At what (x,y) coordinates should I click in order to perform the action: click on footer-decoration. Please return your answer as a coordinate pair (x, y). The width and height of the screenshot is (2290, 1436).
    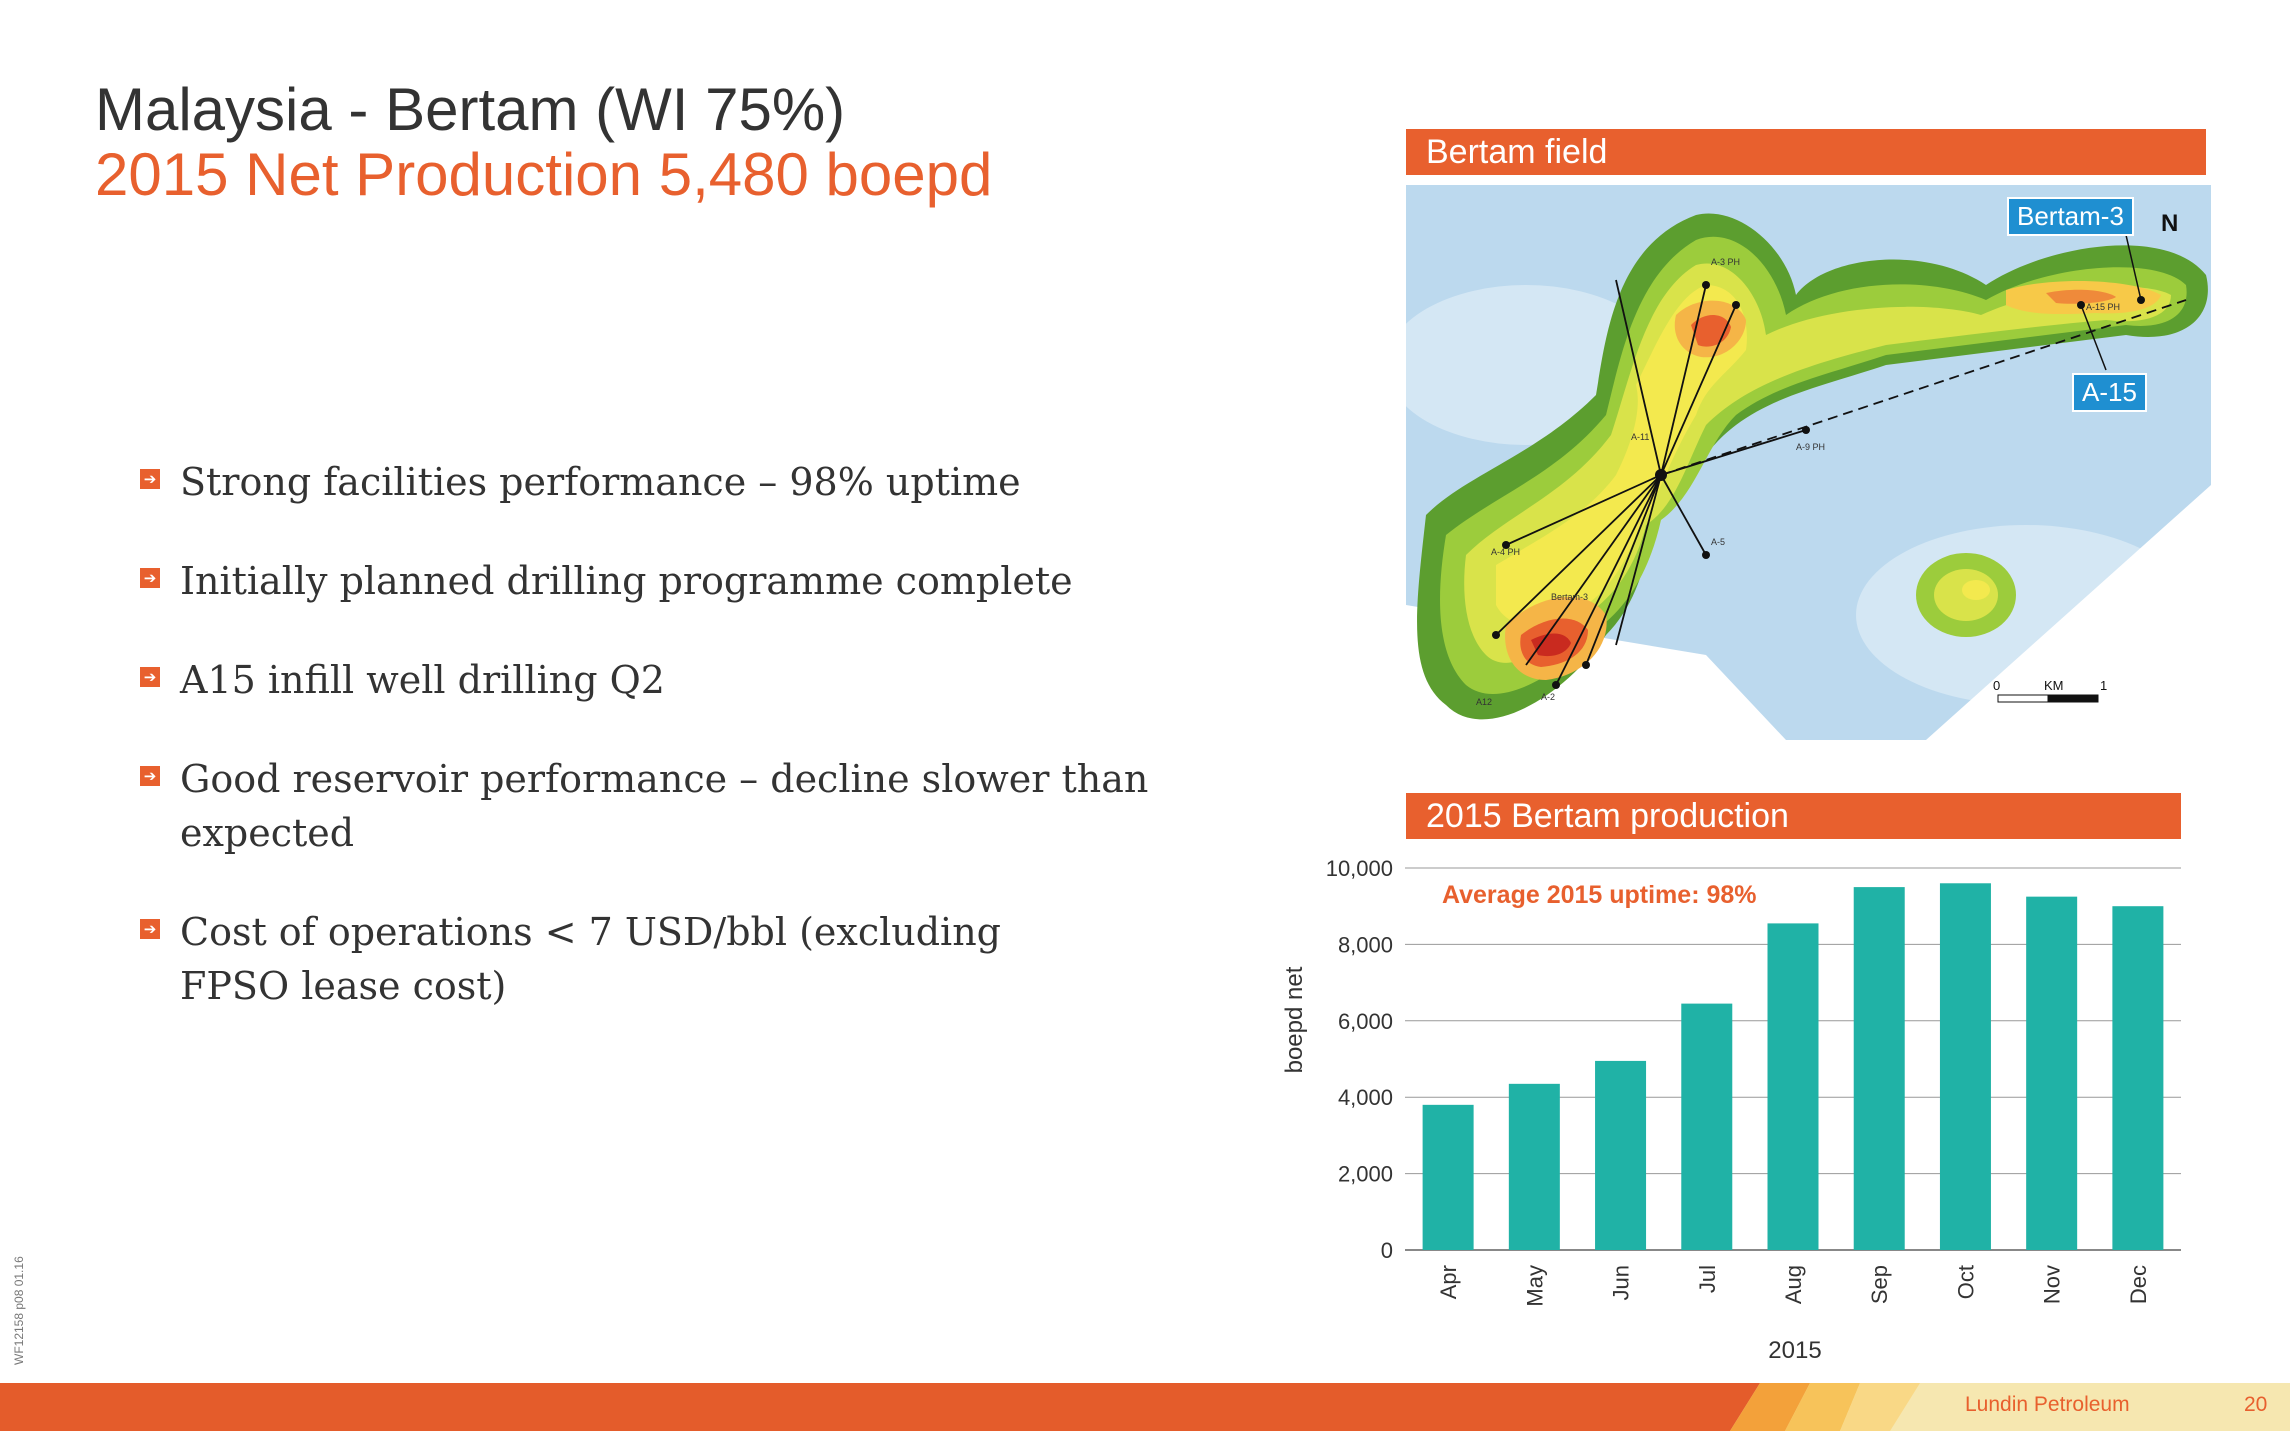
    Looking at the image, I should click on (1990, 1407).